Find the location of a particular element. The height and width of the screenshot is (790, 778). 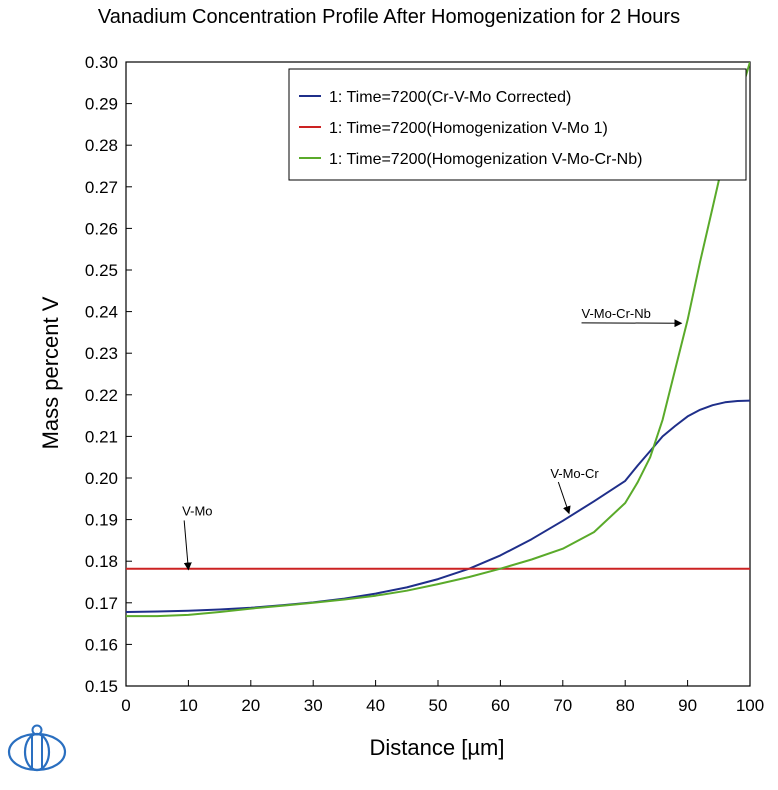

x-tick-label: 40 is located at coordinates (375, 705).